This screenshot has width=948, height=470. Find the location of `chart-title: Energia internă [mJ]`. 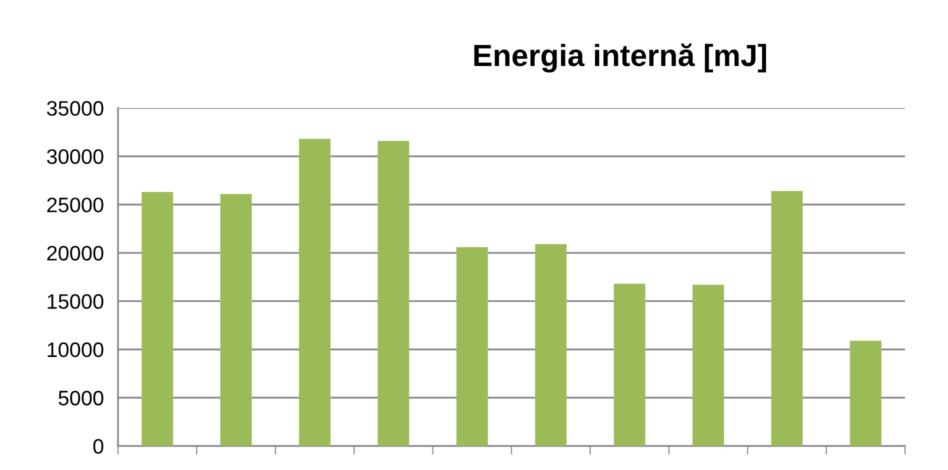

chart-title: Energia internă [mJ] is located at coordinates (620, 58).